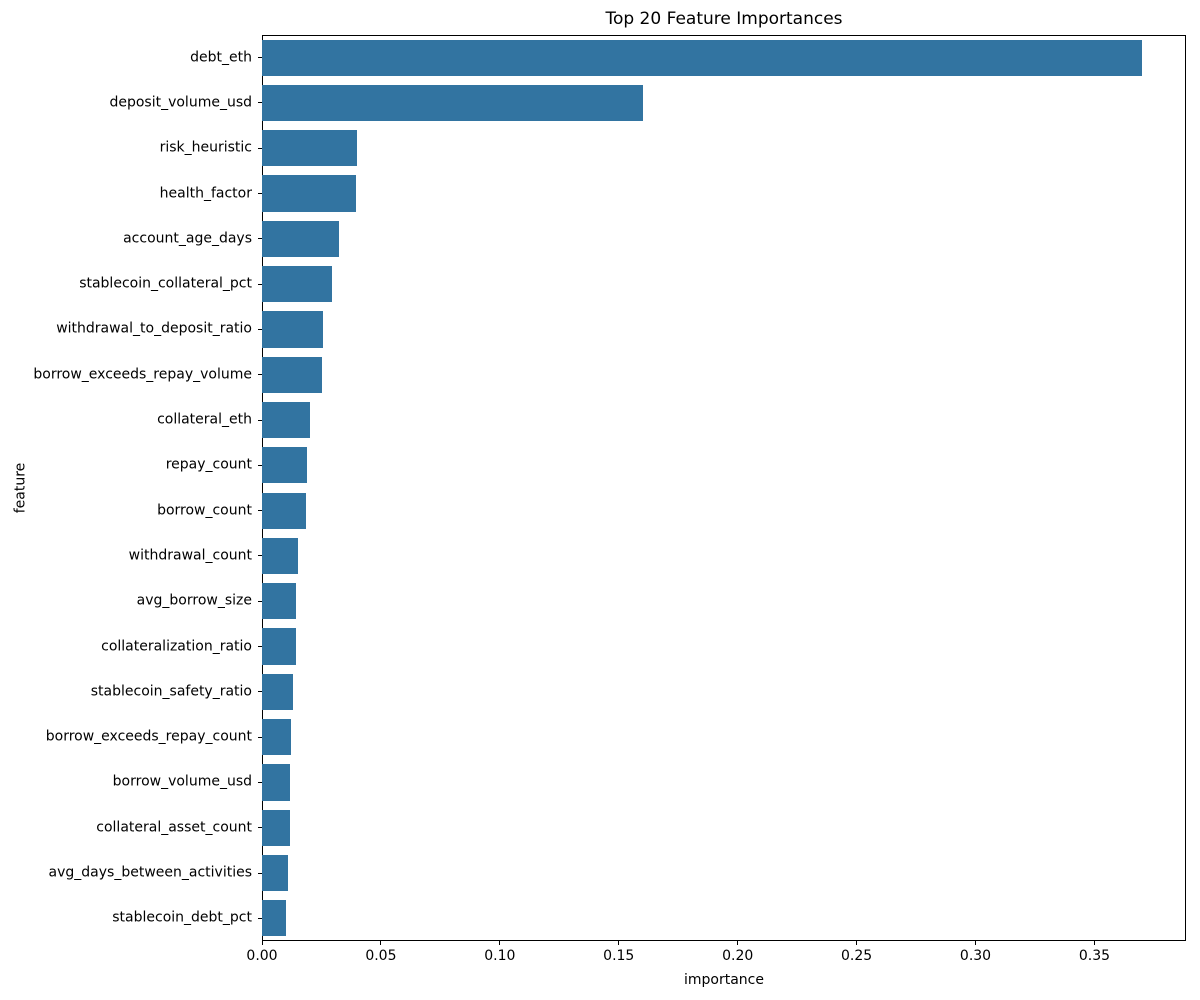  What do you see at coordinates (205, 147) in the screenshot?
I see `y-tick-label: risk_heuristic` at bounding box center [205, 147].